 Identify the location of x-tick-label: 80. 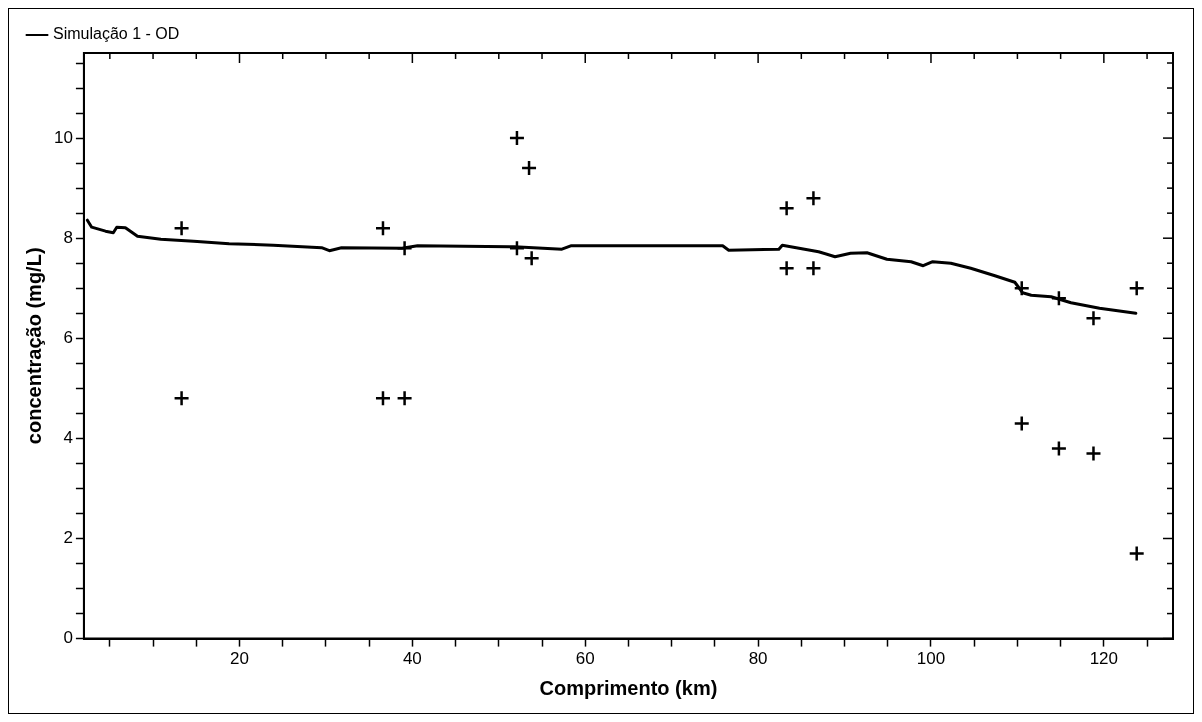
(758, 659).